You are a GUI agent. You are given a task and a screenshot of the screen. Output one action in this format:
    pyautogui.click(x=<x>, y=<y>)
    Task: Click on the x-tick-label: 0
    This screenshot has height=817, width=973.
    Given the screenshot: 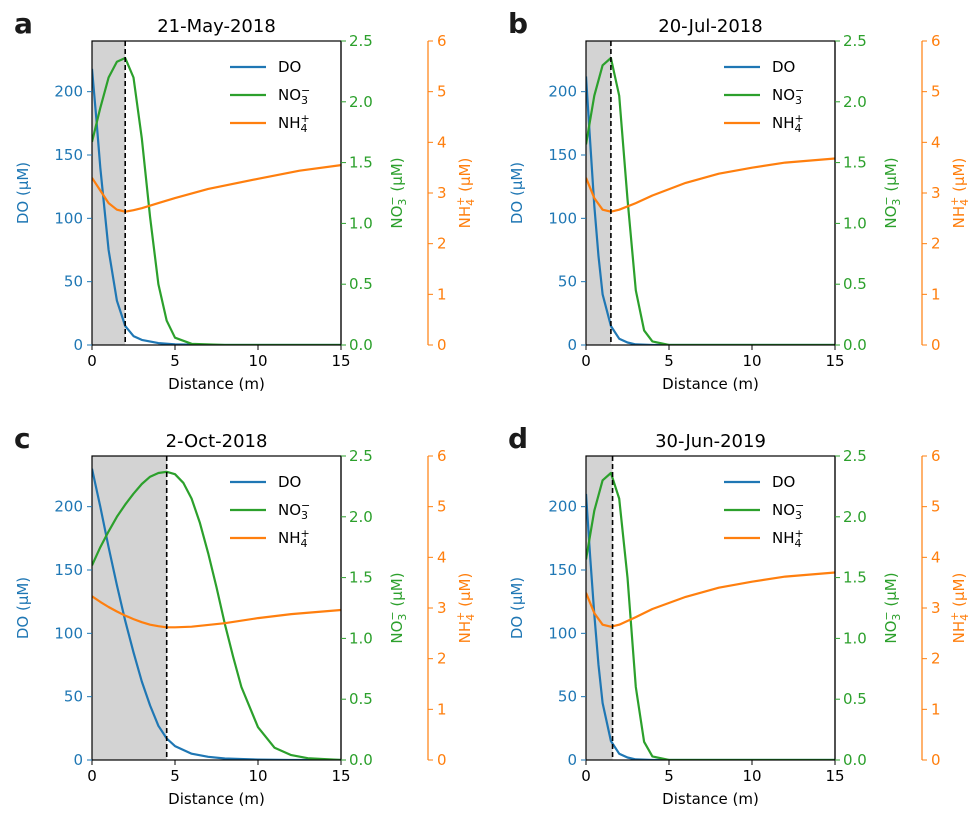 What is the action you would take?
    pyautogui.click(x=586, y=361)
    